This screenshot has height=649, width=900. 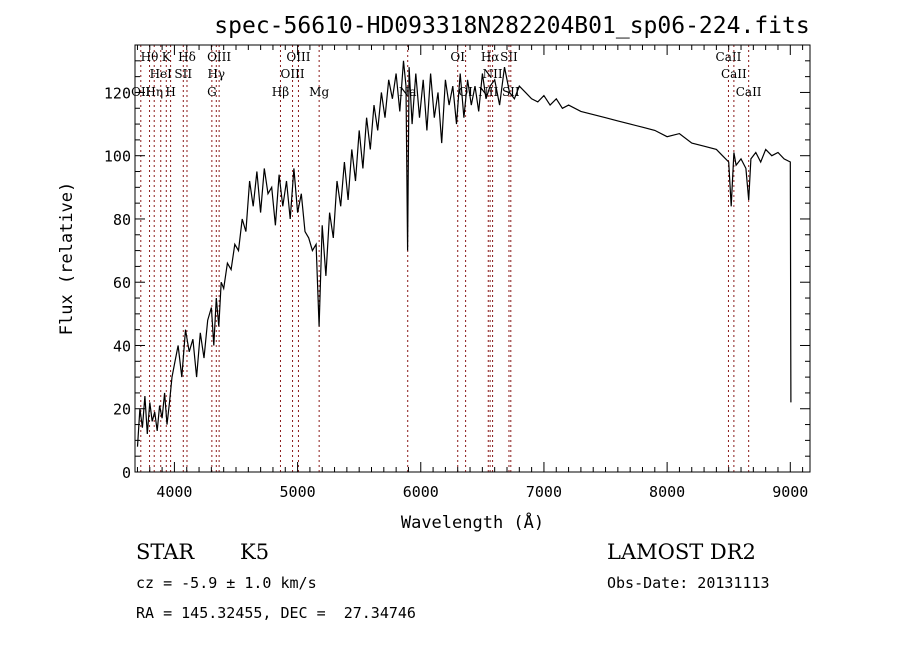 What do you see at coordinates (174, 492) in the screenshot?
I see `x-tick-label: 4000` at bounding box center [174, 492].